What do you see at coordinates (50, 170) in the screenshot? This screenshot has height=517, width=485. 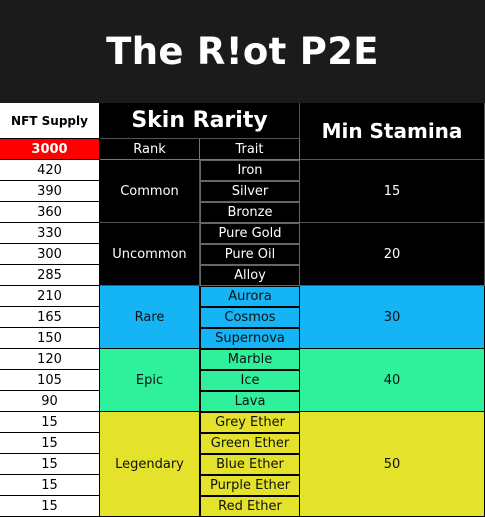 I see `supply-cell: 420` at bounding box center [50, 170].